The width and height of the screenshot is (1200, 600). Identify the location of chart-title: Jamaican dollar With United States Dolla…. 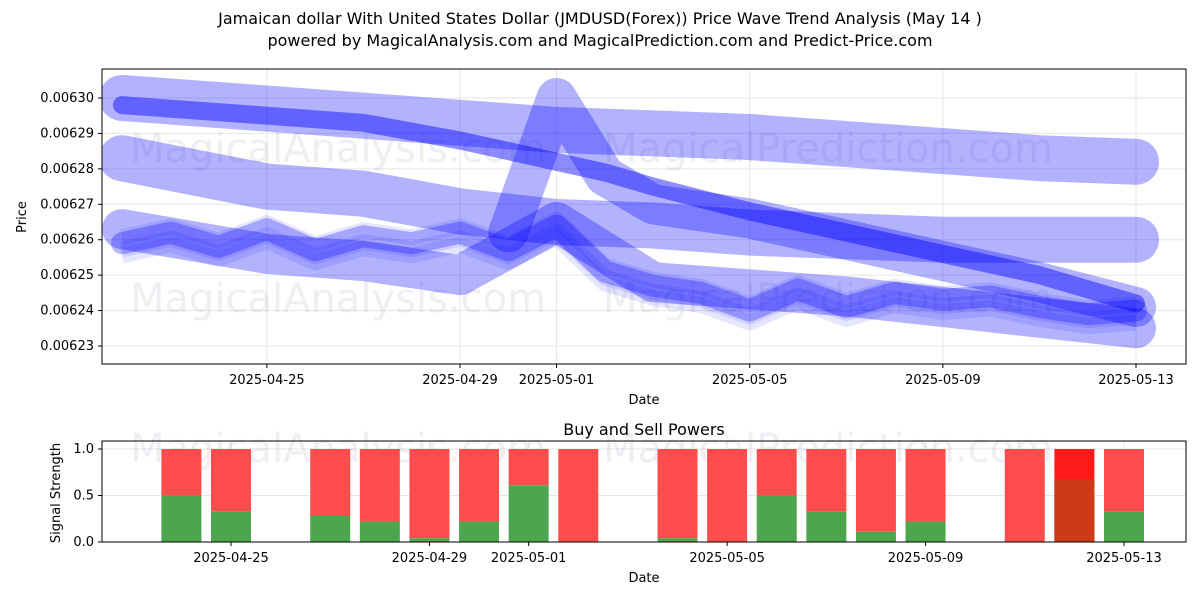
(600, 18).